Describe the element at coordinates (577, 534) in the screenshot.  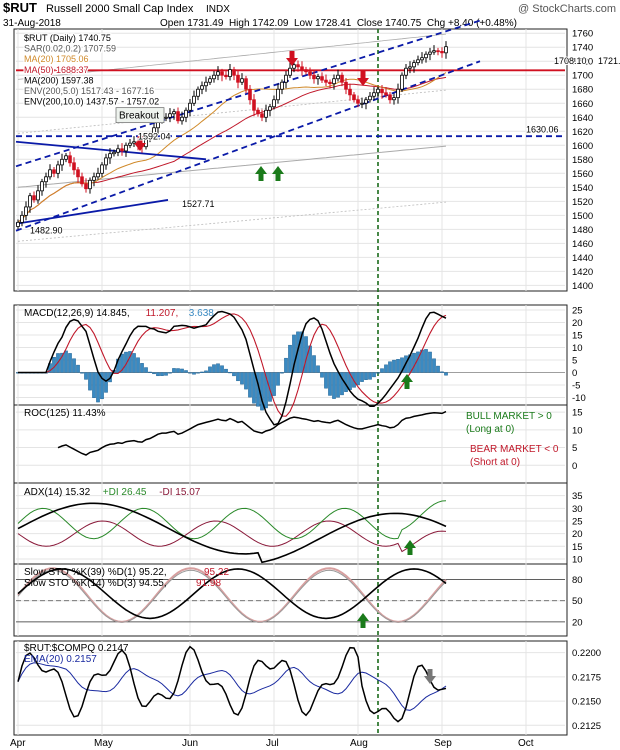
I see `y-tick-label: 20` at that location.